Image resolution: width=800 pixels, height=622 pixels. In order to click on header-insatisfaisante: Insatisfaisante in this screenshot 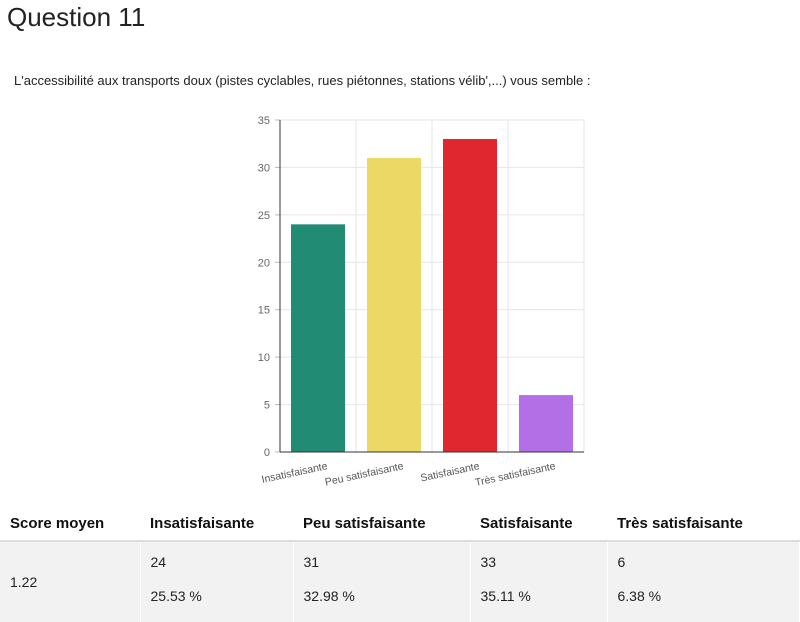, I will do `click(216, 524)`.